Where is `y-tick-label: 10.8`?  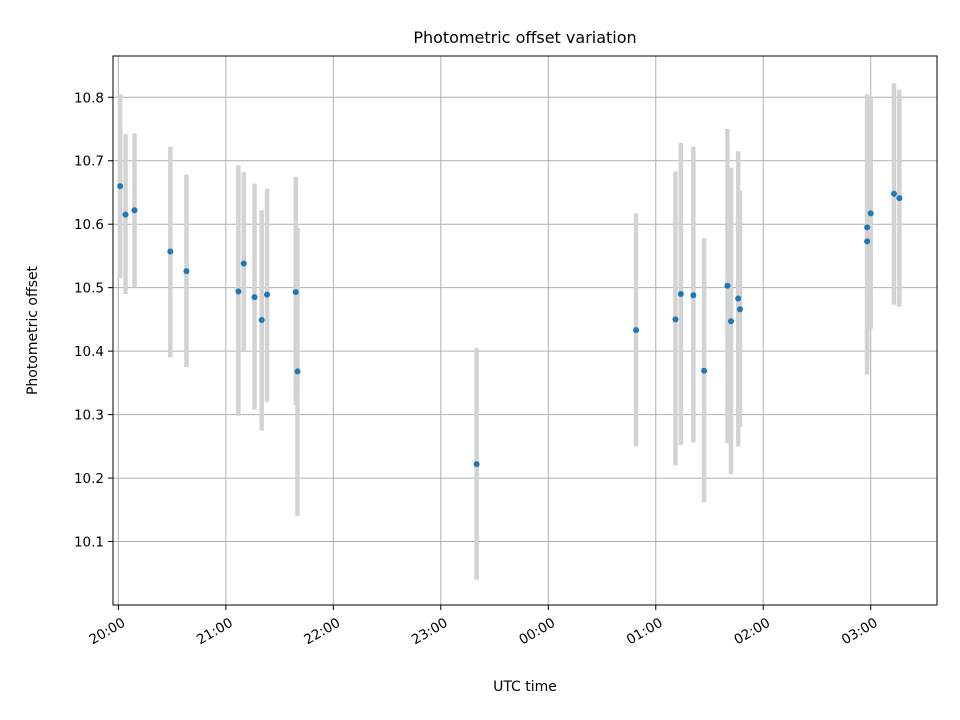
y-tick-label: 10.8 is located at coordinates (89, 98).